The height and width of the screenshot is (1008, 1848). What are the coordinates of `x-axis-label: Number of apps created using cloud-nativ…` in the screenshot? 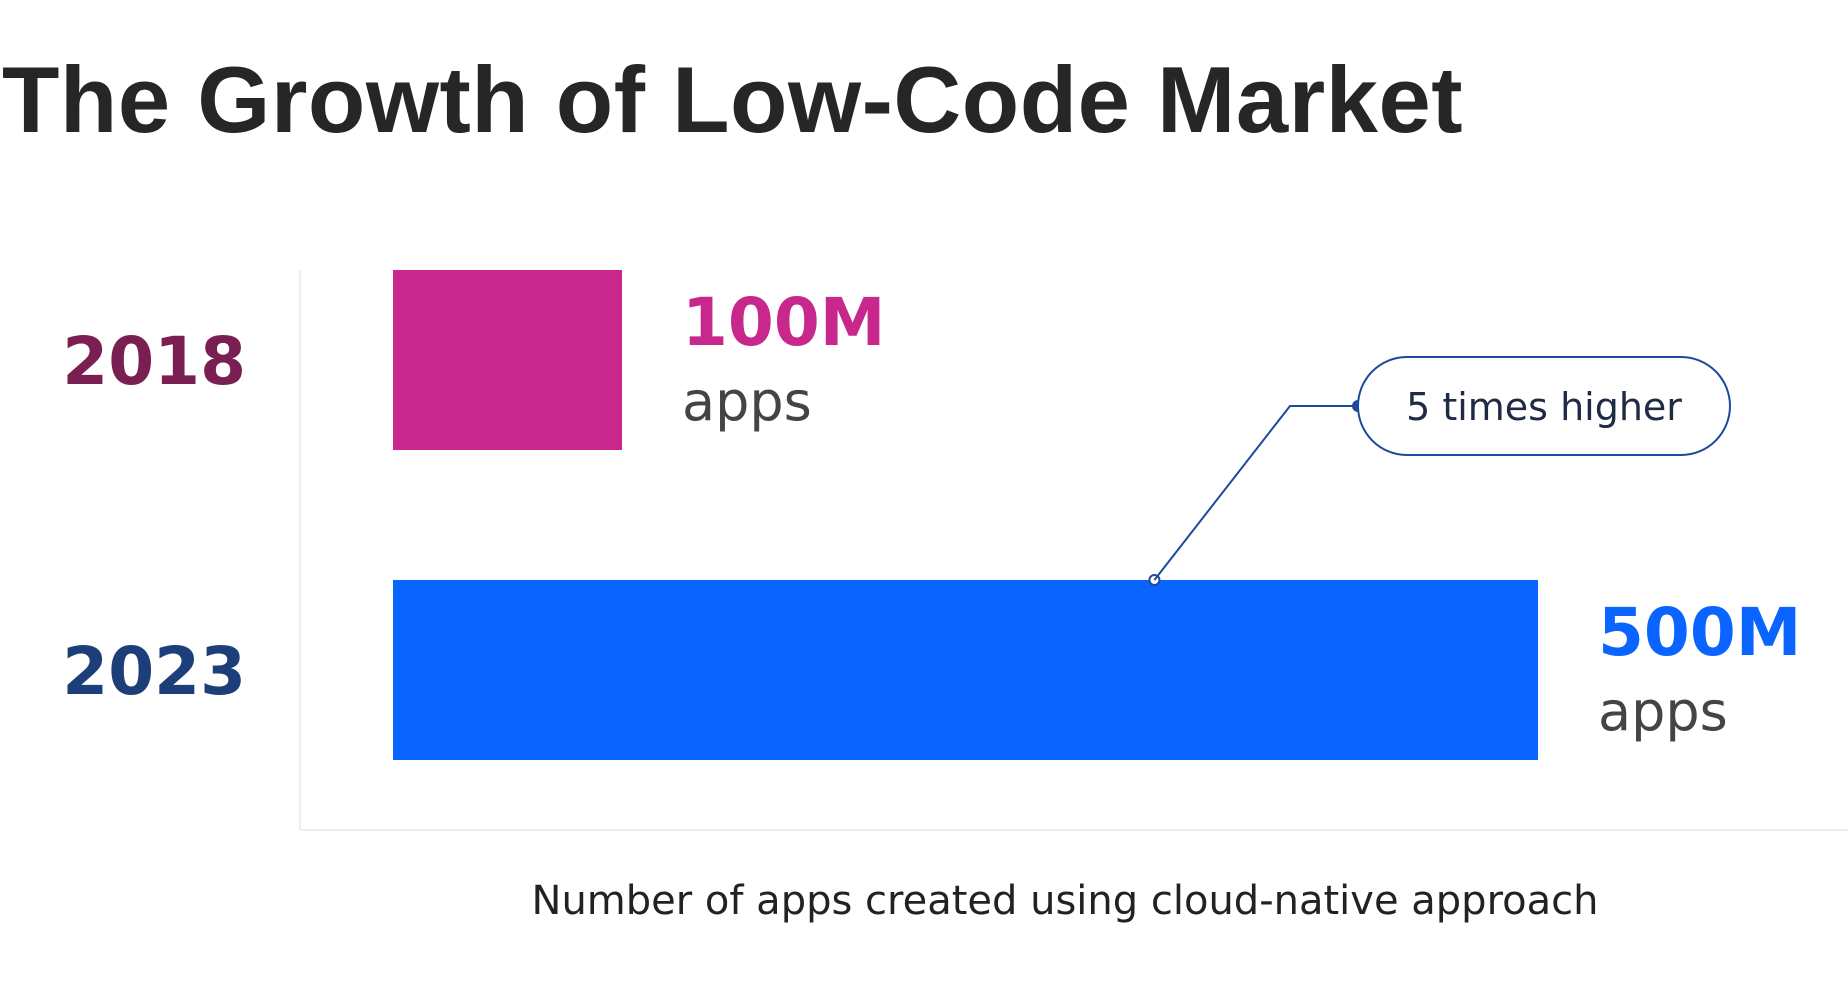 It's located at (1065, 901).